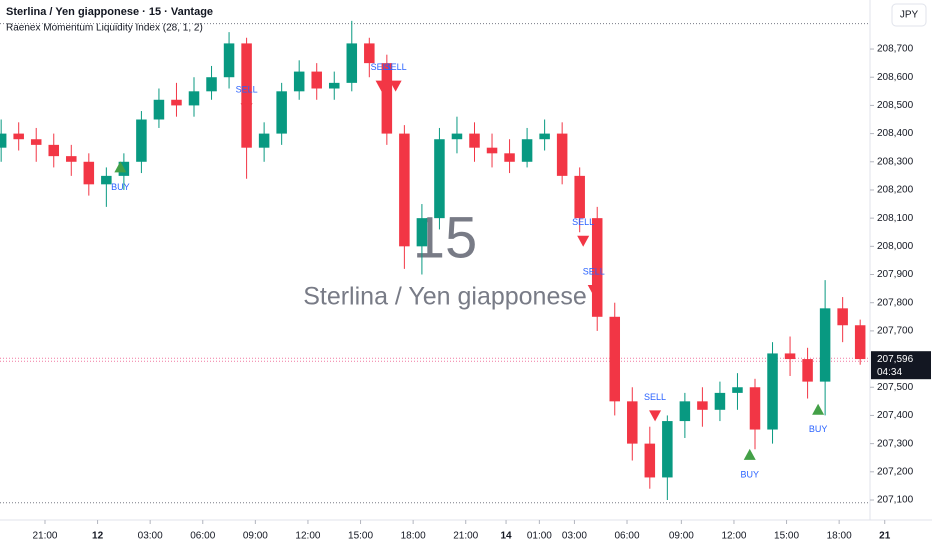 This screenshot has height=550, width=932. Describe the element at coordinates (895, 331) in the screenshot. I see `y-tick-label: 207,700` at that location.